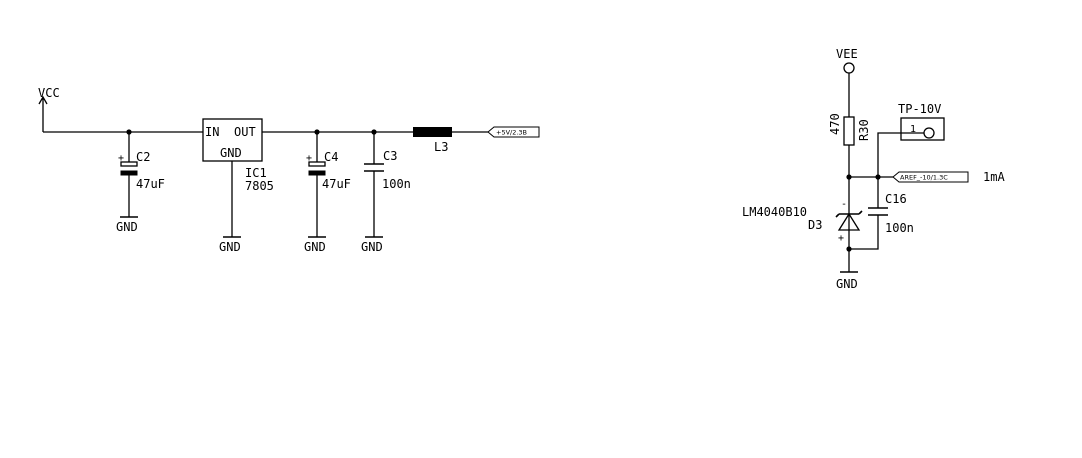 The image size is (1082, 458). Describe the element at coordinates (141, 174) in the screenshot. I see `capacitor-c2: + C2 47uF` at that location.